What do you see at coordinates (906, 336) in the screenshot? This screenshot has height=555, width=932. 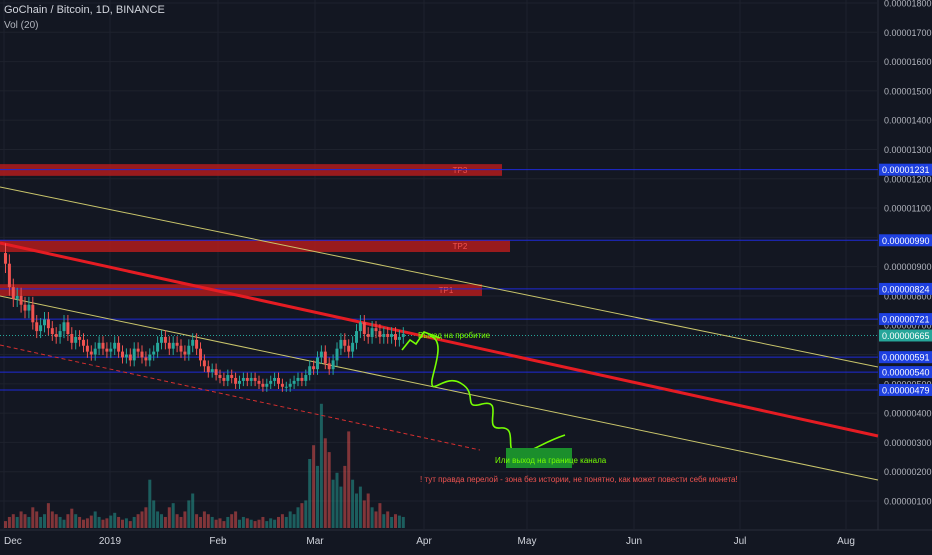 I see `price-level-label: 0.00000665` at bounding box center [906, 336].